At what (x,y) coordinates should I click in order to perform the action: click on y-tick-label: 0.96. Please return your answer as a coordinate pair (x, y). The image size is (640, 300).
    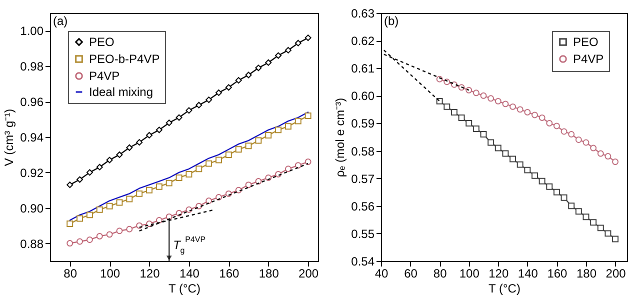
    Looking at the image, I should click on (32, 102).